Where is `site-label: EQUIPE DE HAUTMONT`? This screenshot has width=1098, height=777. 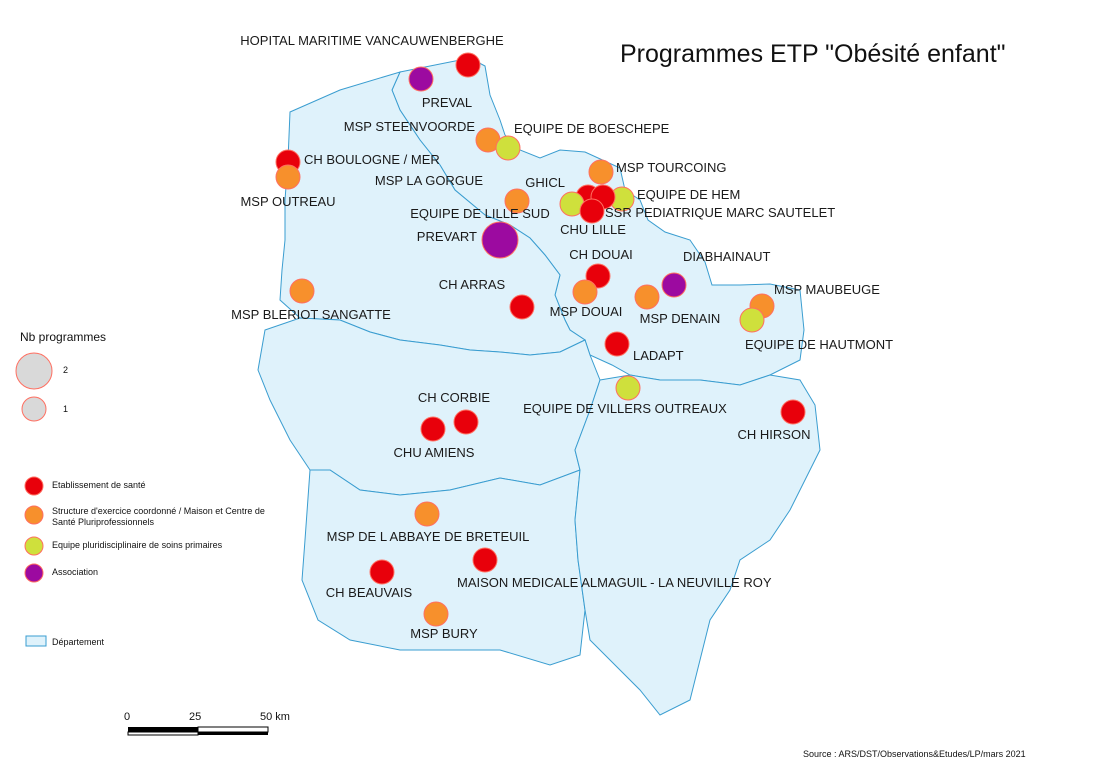 site-label: EQUIPE DE HAUTMONT is located at coordinates (819, 344).